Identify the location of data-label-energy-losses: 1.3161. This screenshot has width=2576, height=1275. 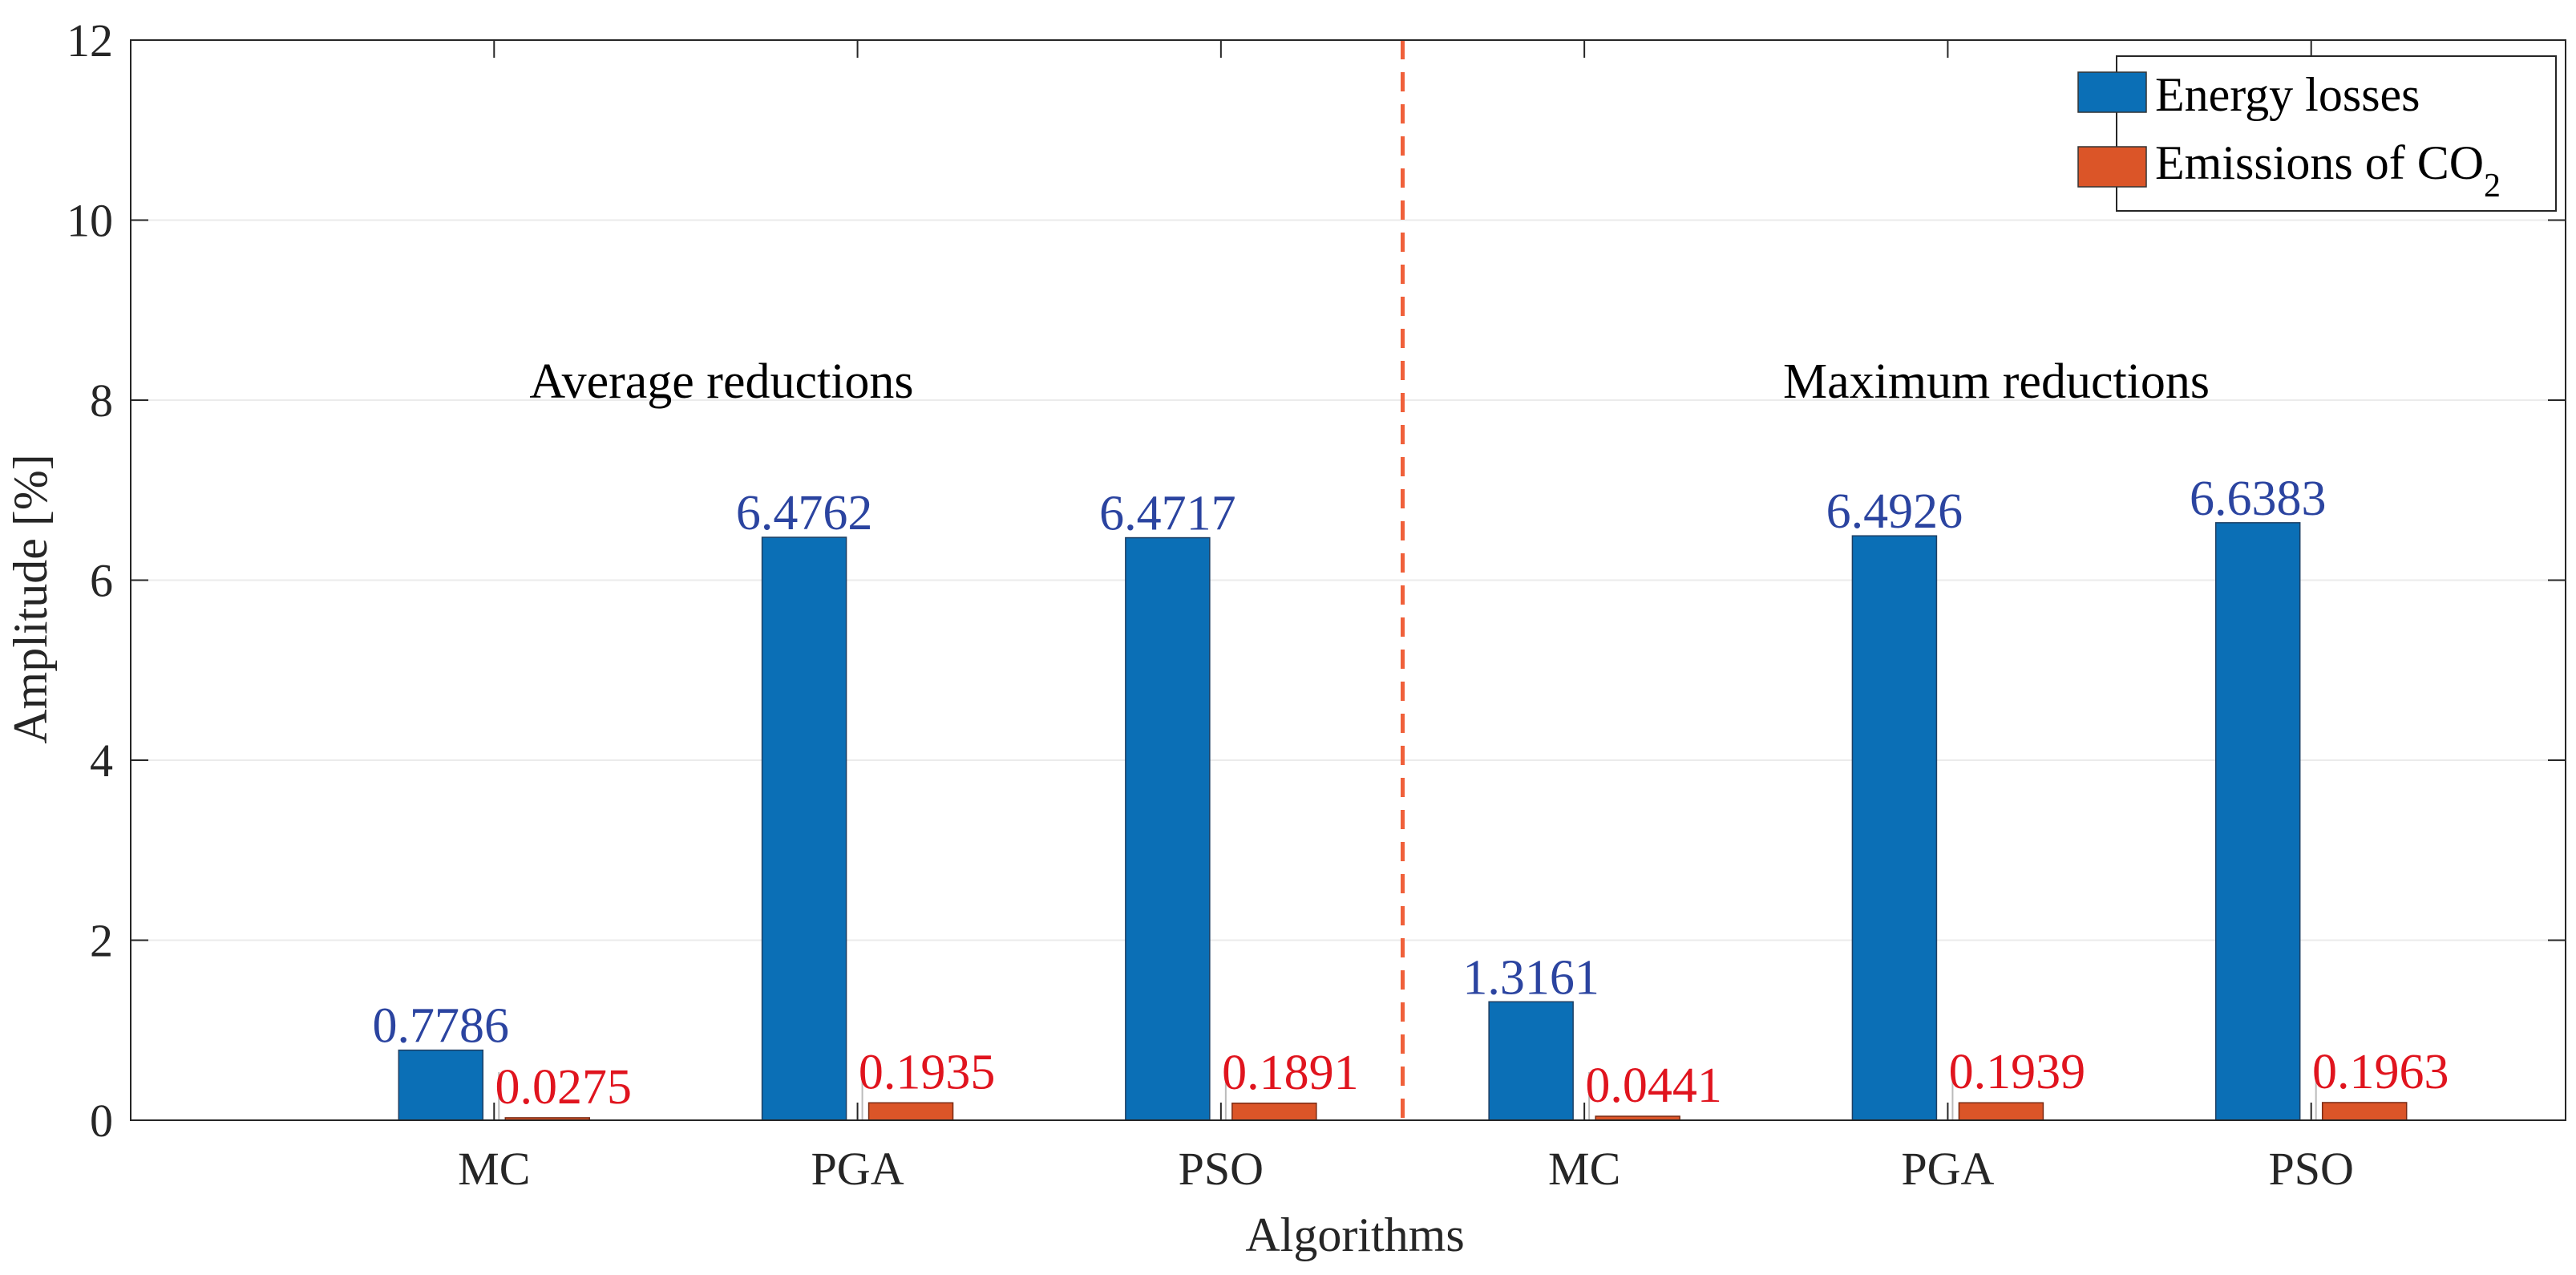
(1530, 977).